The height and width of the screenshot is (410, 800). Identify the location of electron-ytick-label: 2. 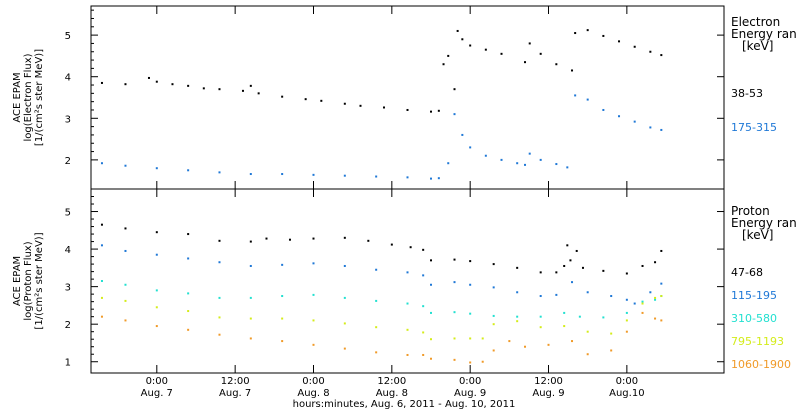
(68, 161).